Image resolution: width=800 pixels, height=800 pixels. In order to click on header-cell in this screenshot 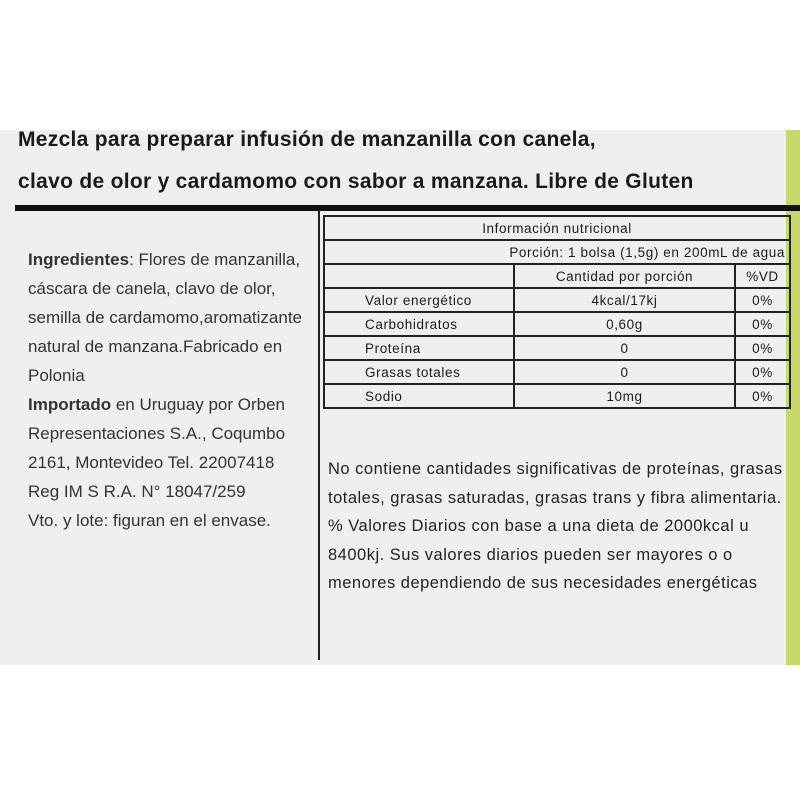, I will do `click(419, 276)`.